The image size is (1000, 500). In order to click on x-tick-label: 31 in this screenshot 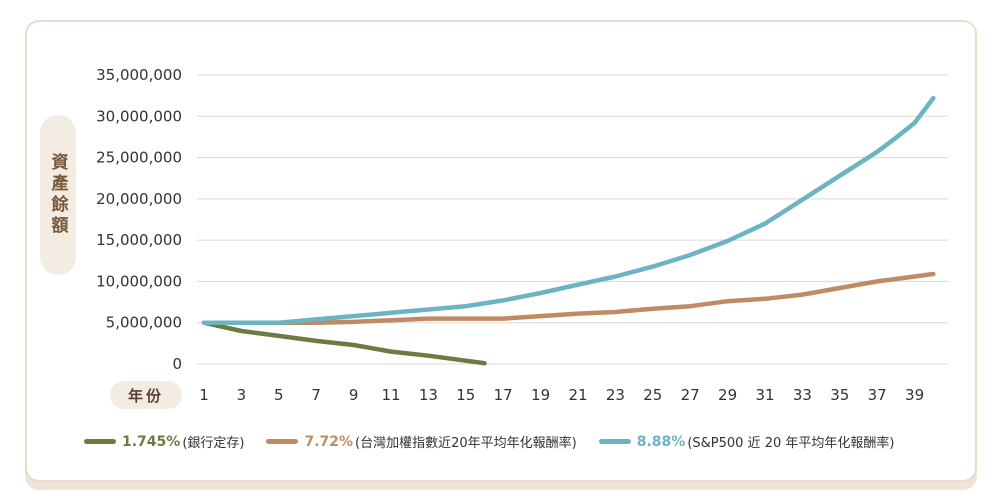, I will do `click(764, 395)`.